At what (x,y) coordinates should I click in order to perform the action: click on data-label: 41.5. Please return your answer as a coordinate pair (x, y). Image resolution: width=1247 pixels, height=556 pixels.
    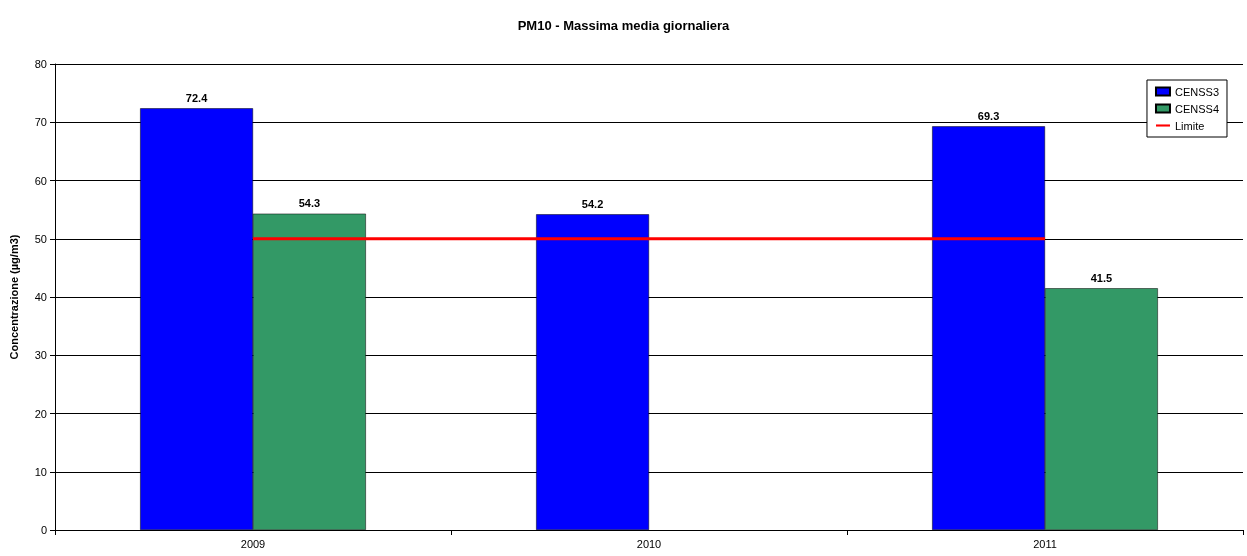
    Looking at the image, I should click on (1101, 277).